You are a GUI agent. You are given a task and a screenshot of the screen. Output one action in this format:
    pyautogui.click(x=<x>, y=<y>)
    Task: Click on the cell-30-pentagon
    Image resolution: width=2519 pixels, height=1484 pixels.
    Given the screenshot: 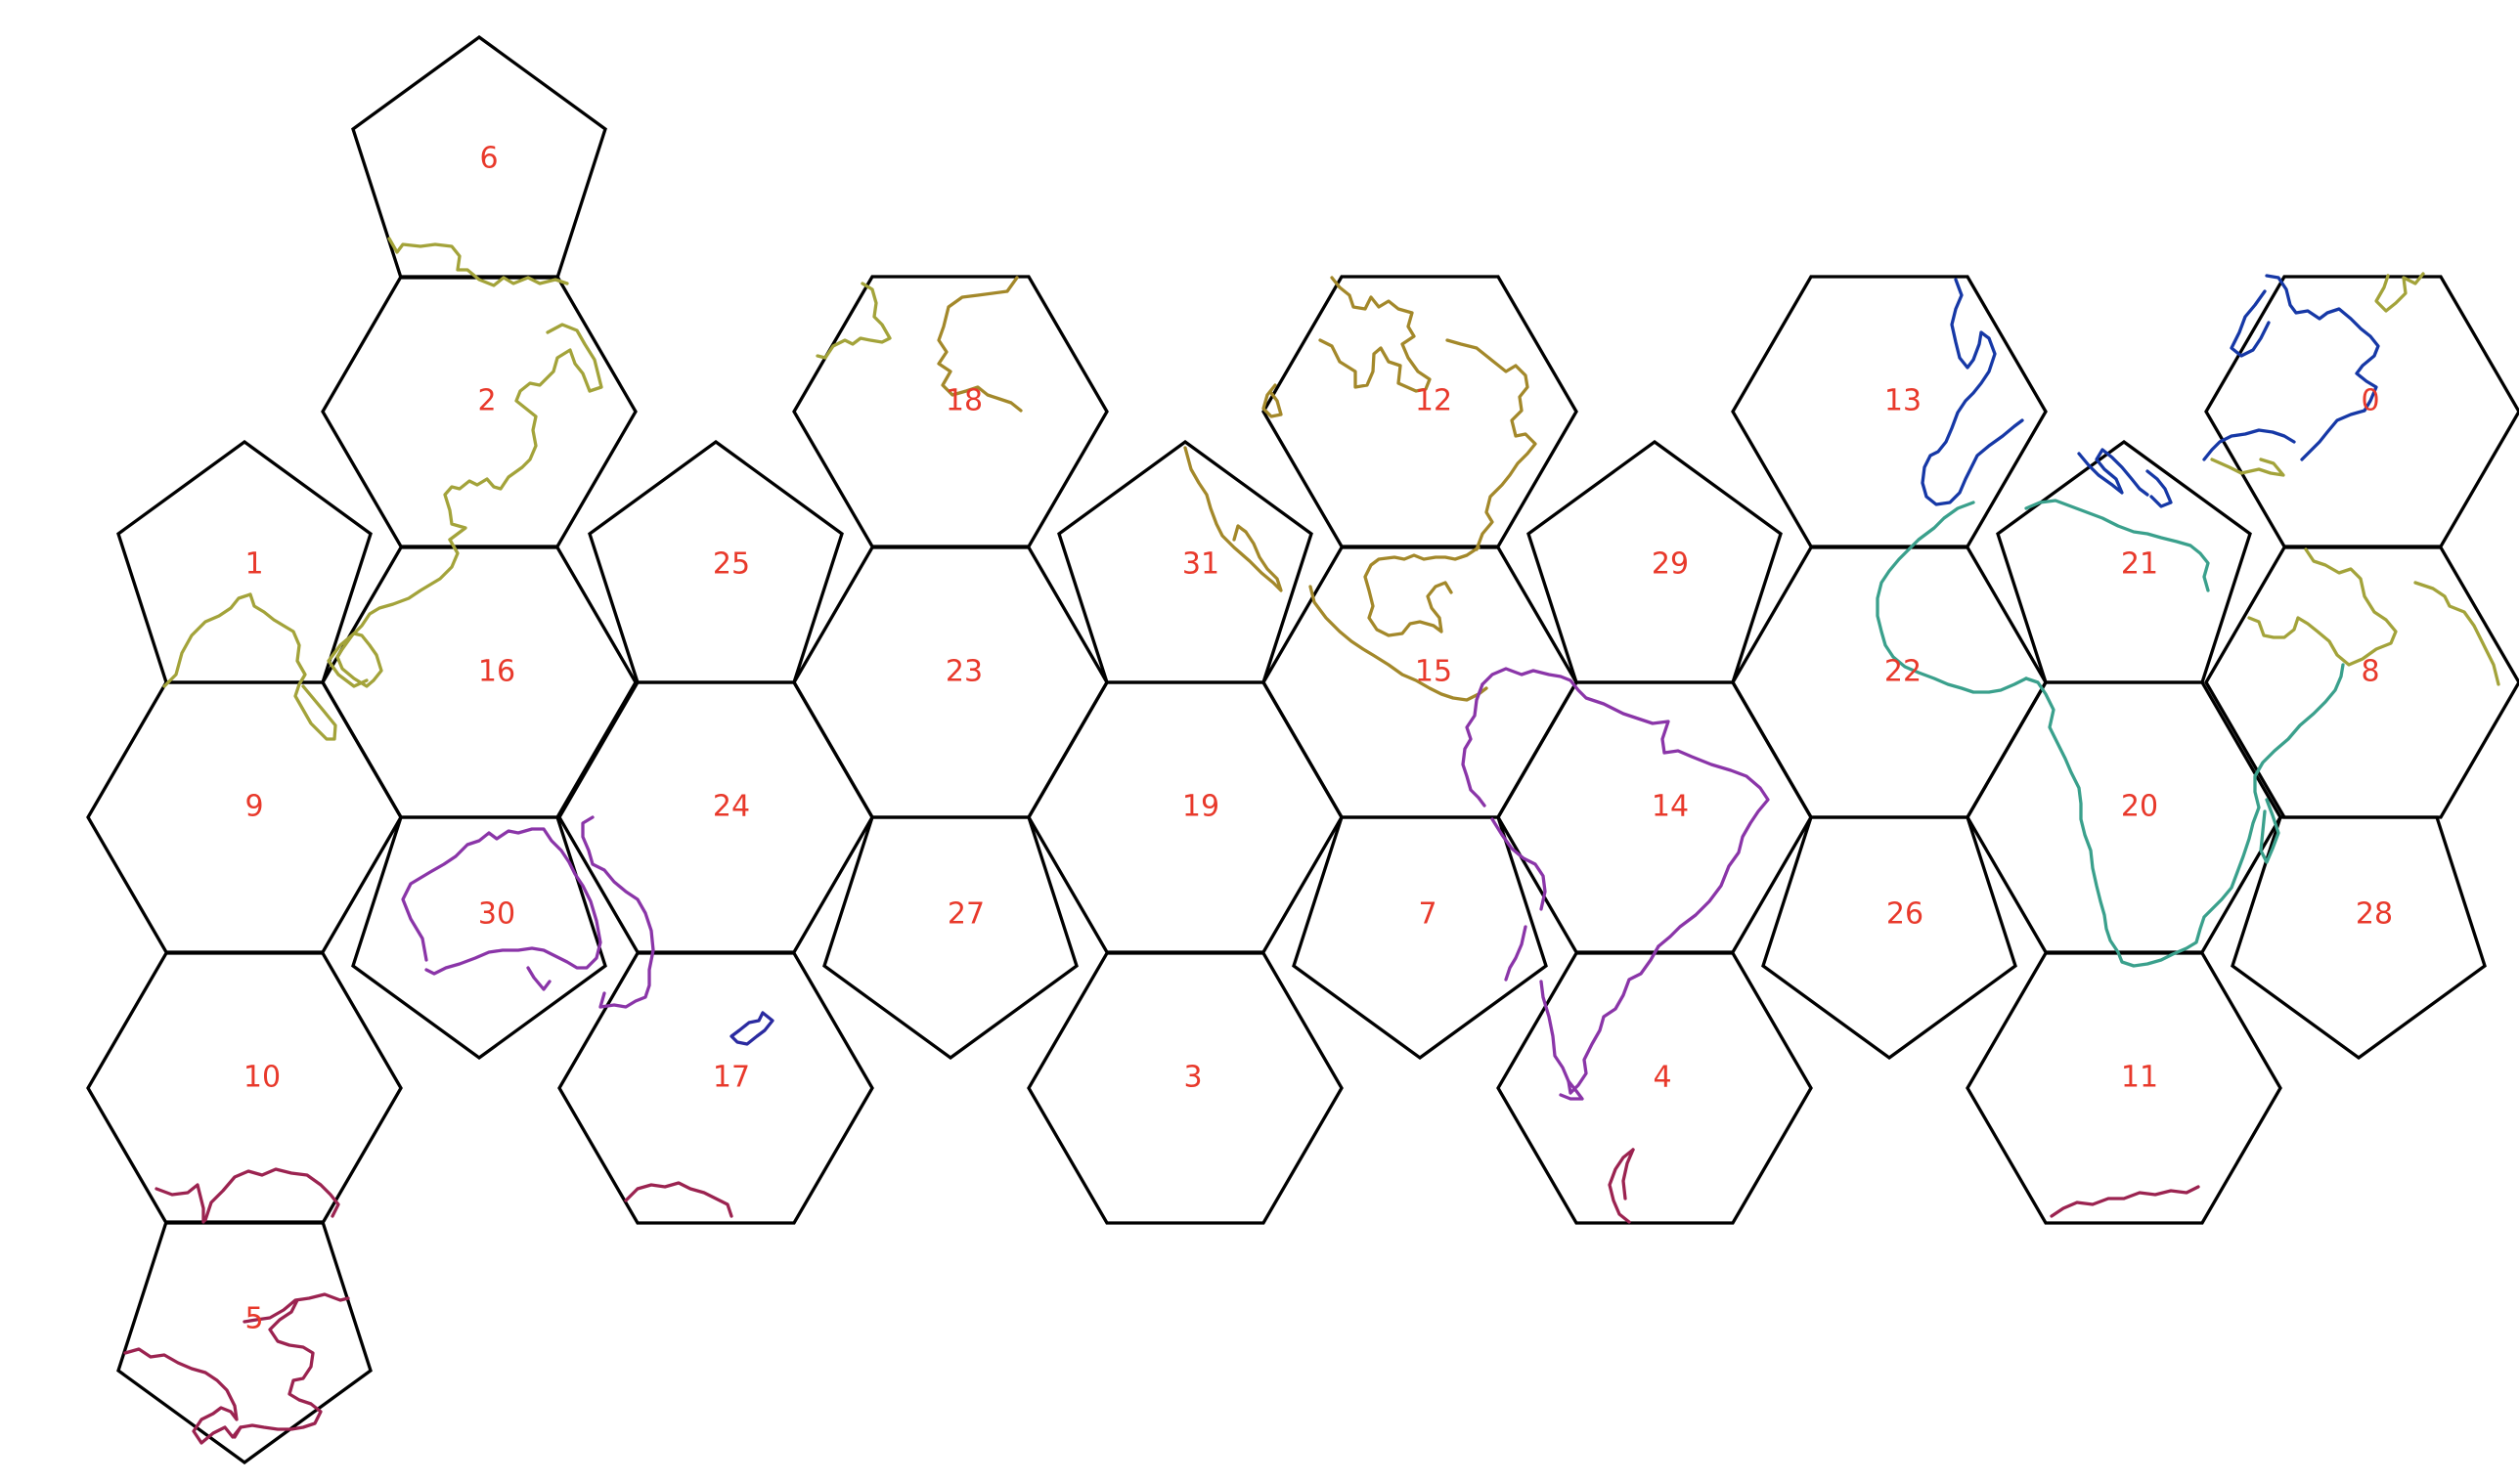 What is the action you would take?
    pyautogui.click(x=479, y=938)
    